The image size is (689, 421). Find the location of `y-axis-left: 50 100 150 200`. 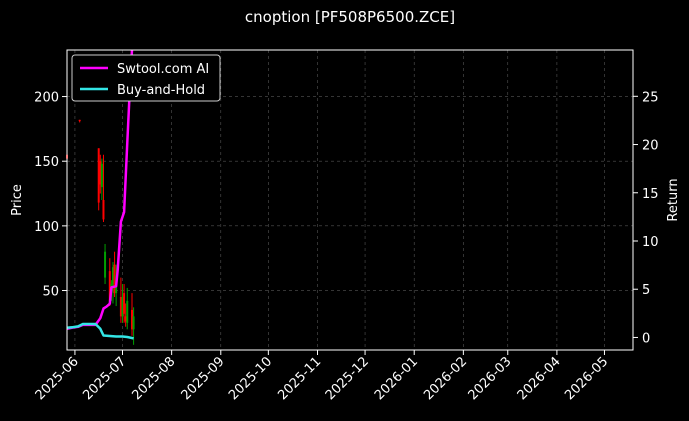

y-axis-left: 50 100 150 200 is located at coordinates (50, 195).